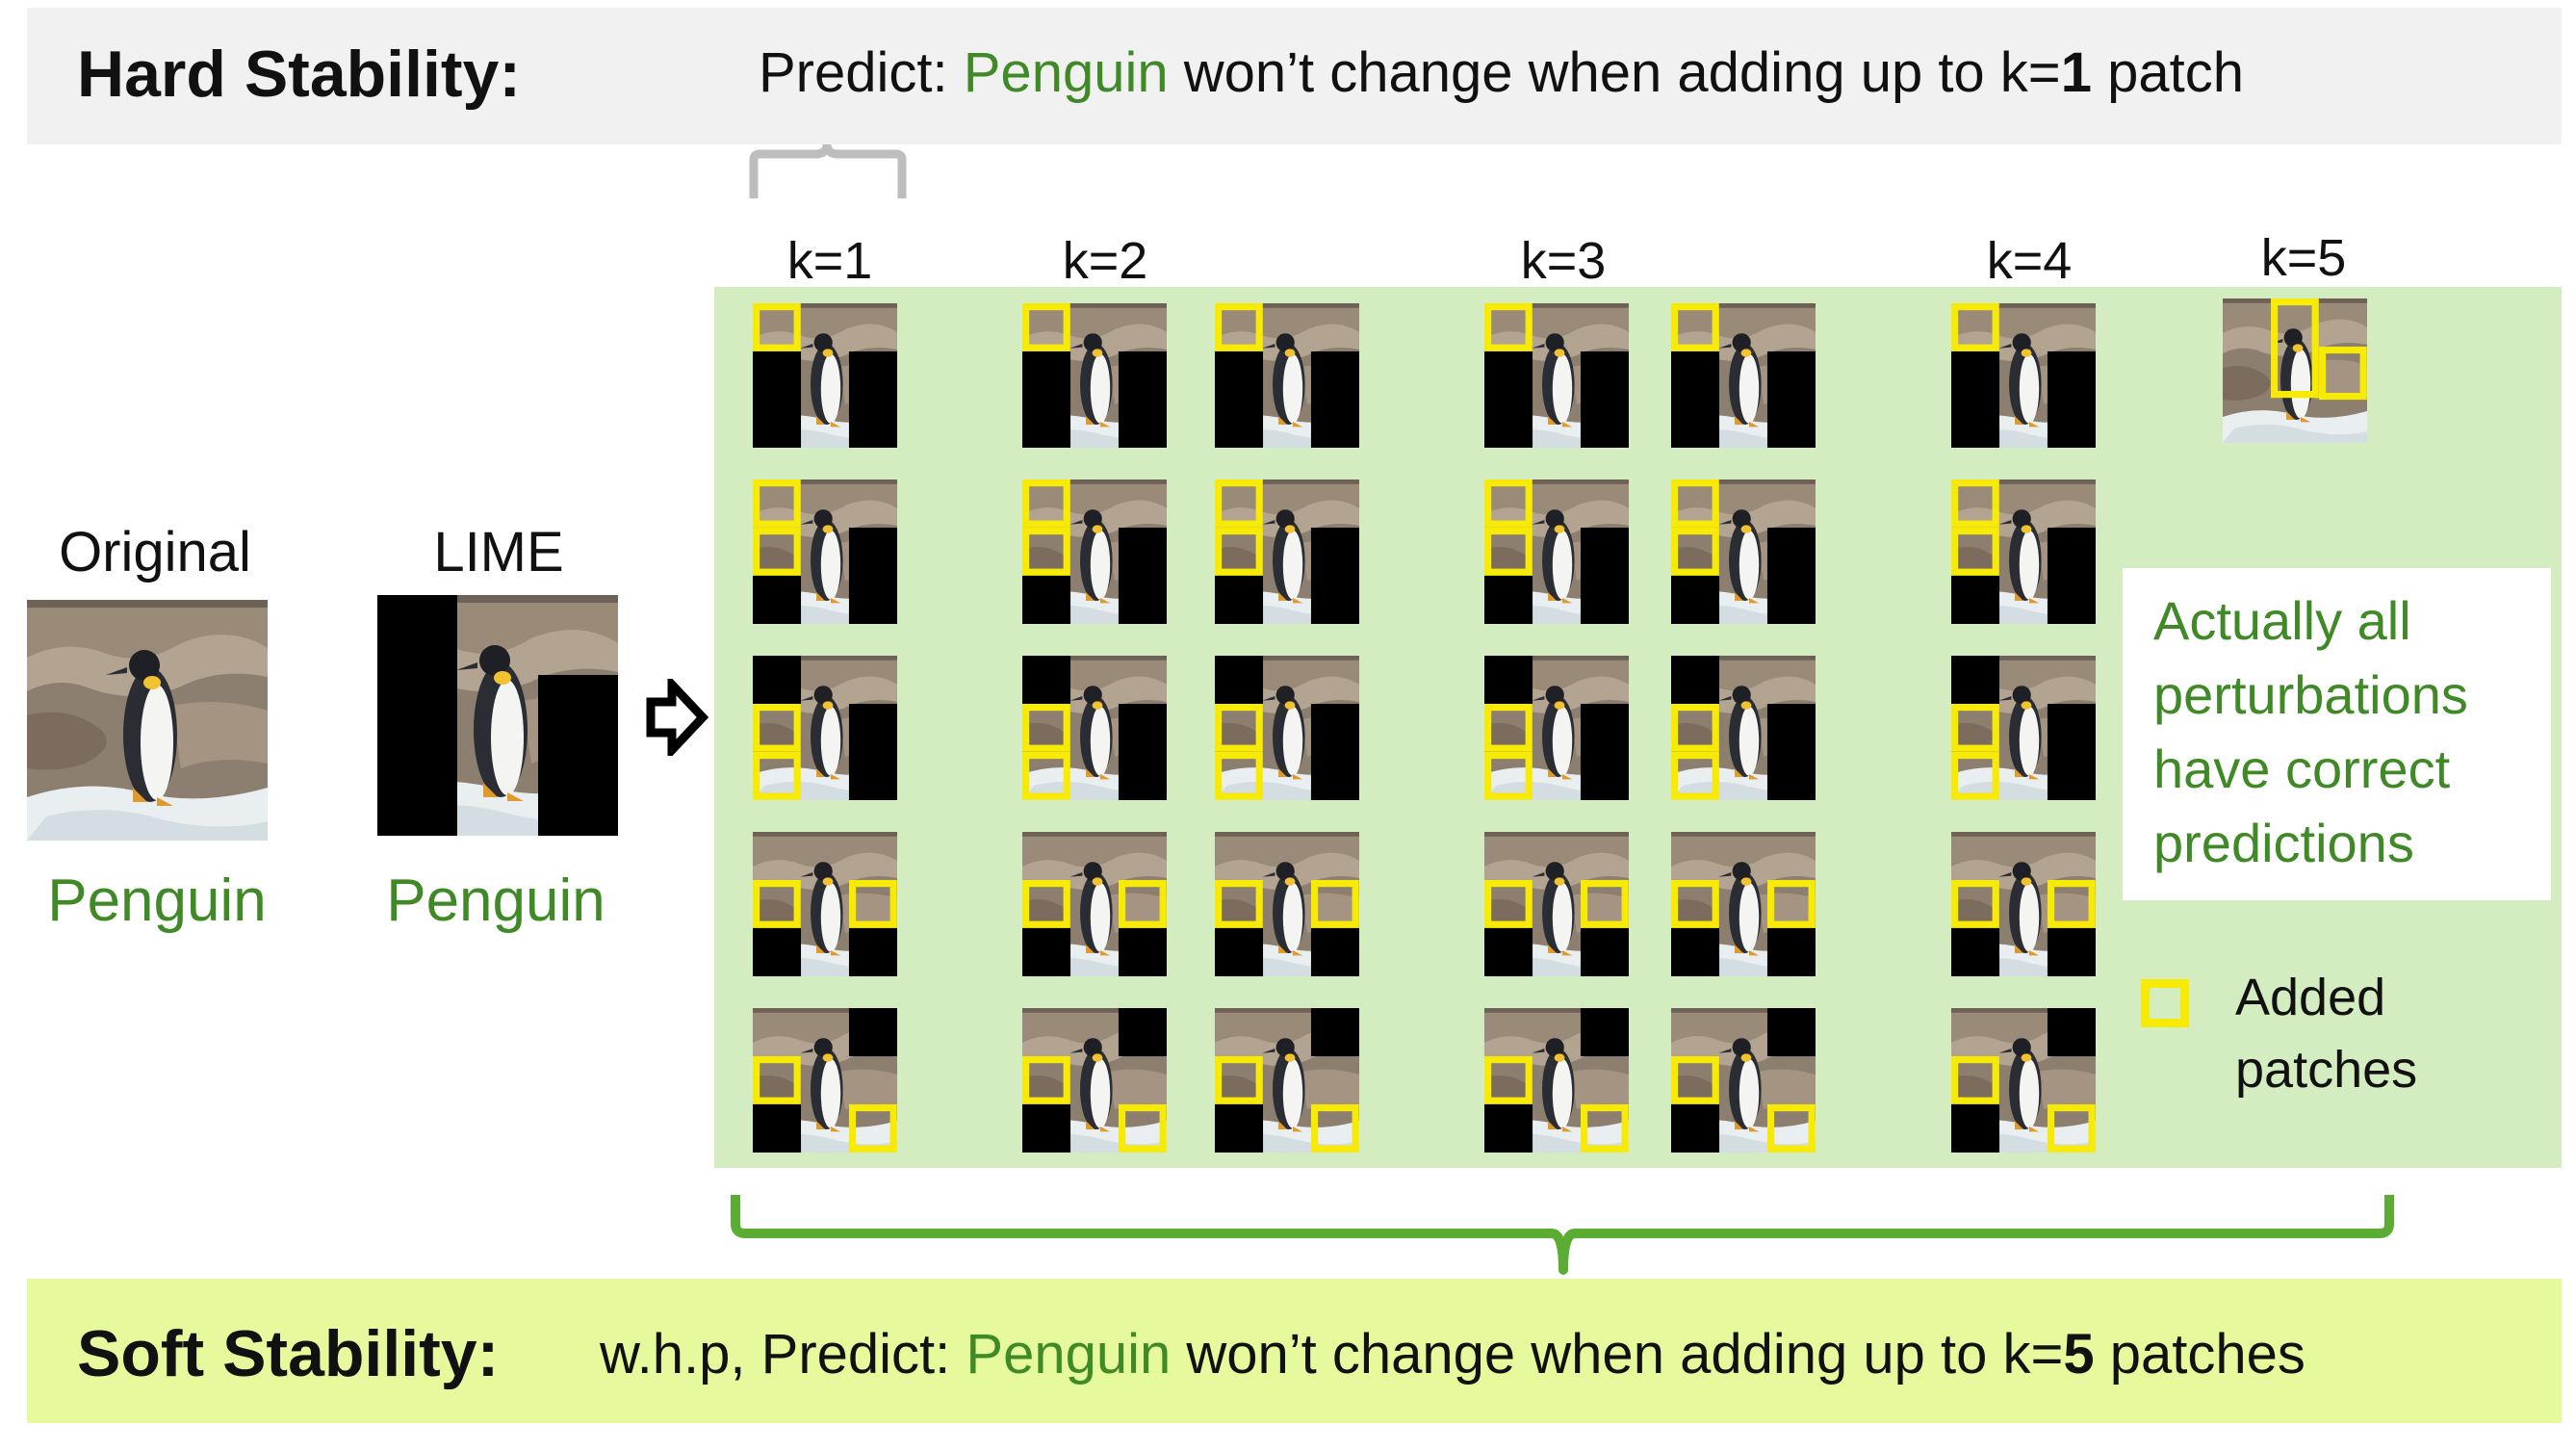 The image size is (2576, 1451). I want to click on note-line: have correct, so click(2302, 768).